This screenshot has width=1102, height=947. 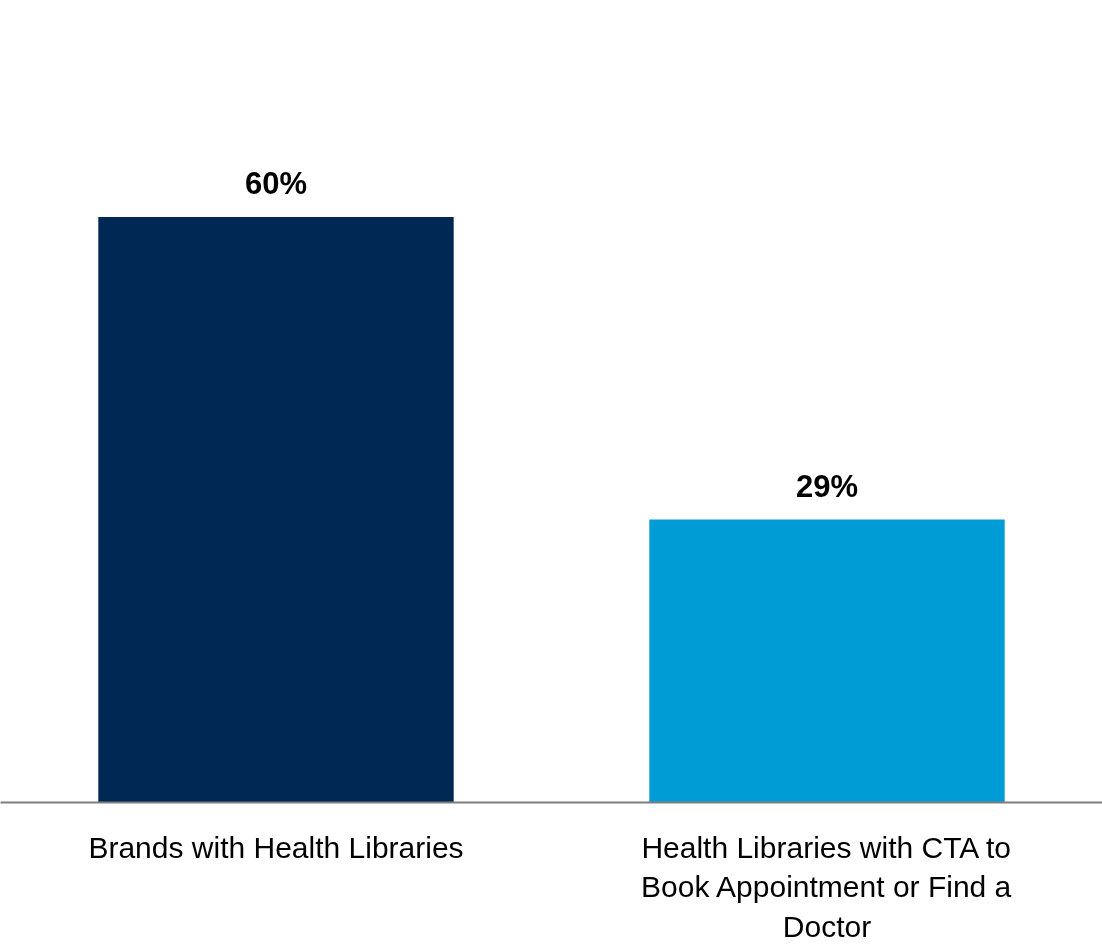 I want to click on data-label: 60%, so click(x=276, y=184).